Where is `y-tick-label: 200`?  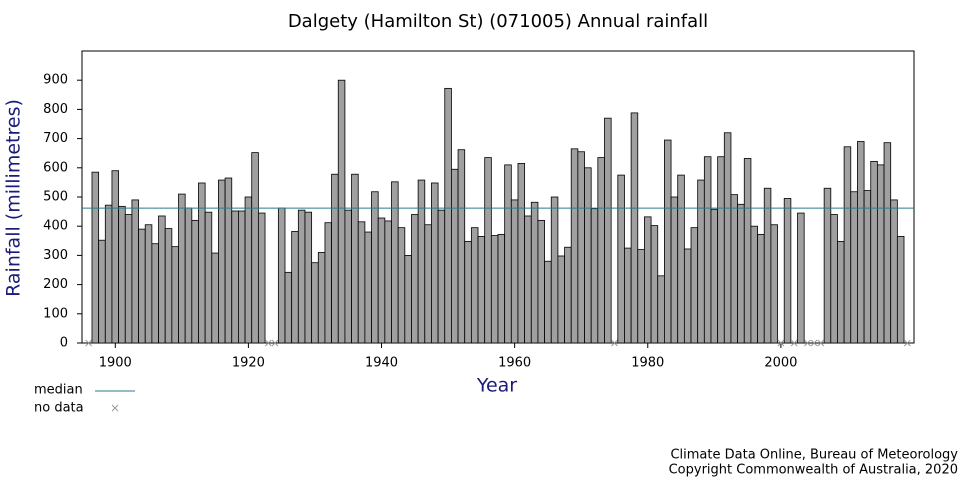
y-tick-label: 200 is located at coordinates (55, 284).